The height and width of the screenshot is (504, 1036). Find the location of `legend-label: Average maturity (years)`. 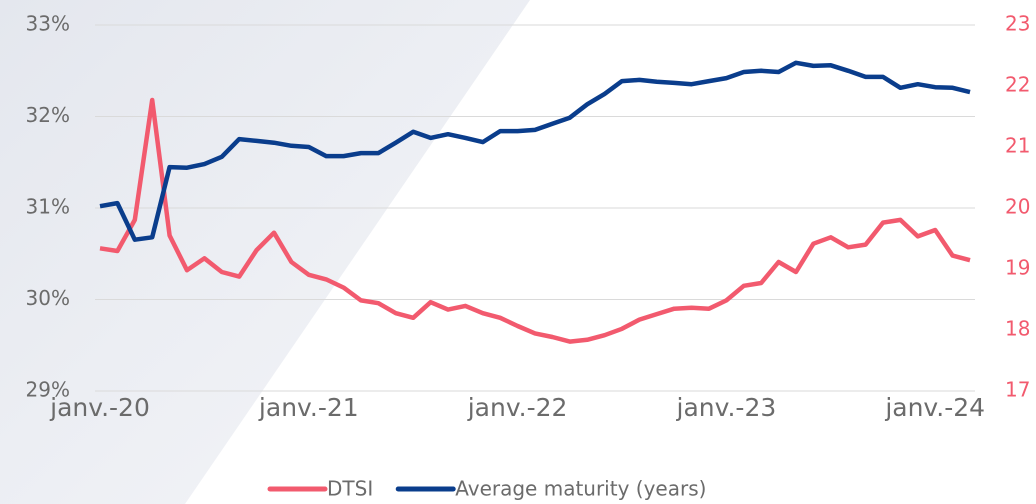

legend-label: Average maturity (years) is located at coordinates (580, 489).